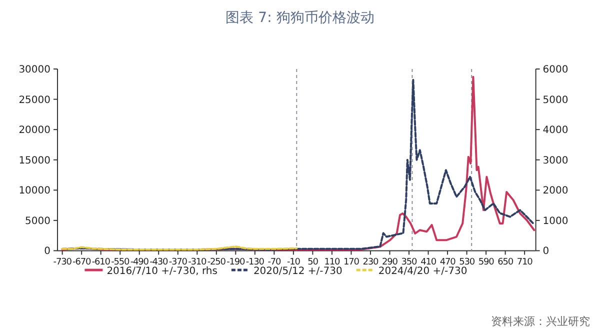  What do you see at coordinates (37, 221) in the screenshot?
I see `y-tick-label: 5000` at bounding box center [37, 221].